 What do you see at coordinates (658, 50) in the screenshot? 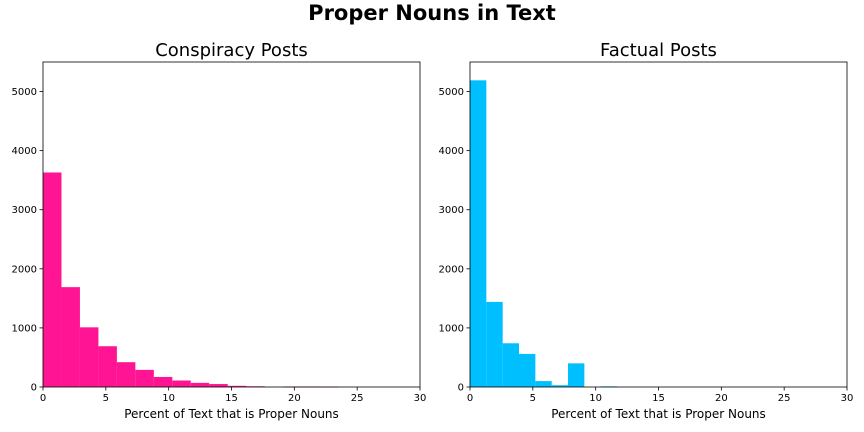
I see `chart-title: Factual Posts` at bounding box center [658, 50].